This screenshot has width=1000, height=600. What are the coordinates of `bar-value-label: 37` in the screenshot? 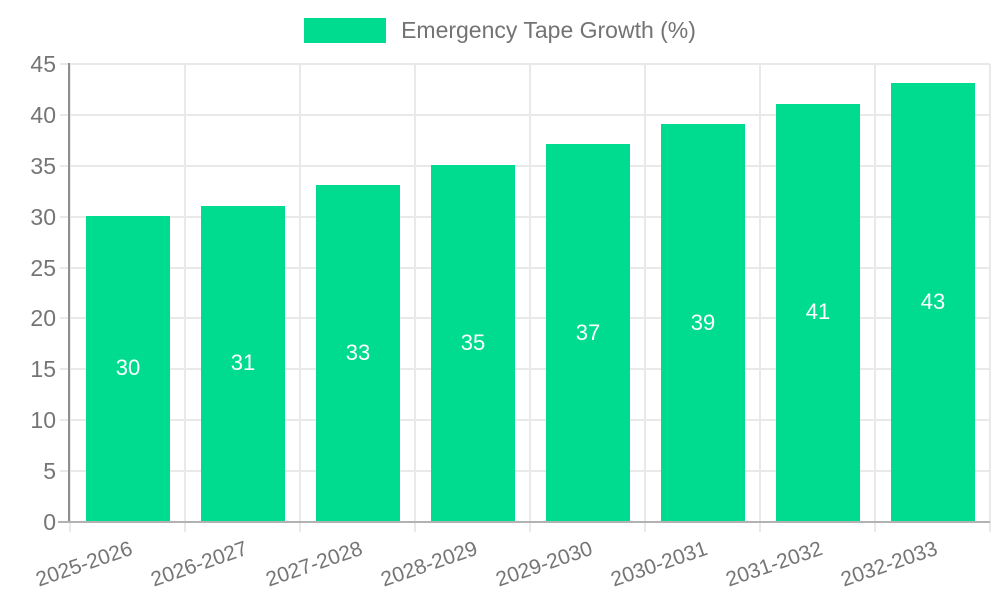 It's located at (588, 332).